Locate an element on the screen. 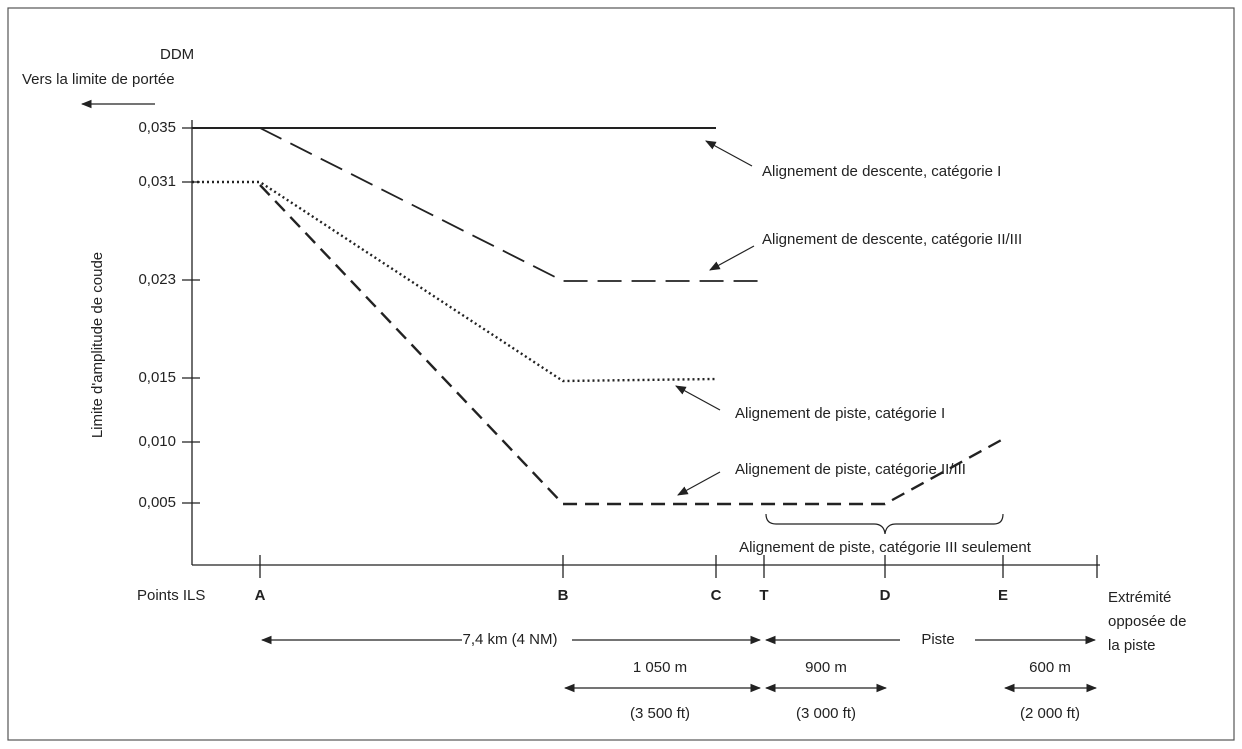 This screenshot has width=1242, height=749. runway-label: Piste is located at coordinates (937, 639).